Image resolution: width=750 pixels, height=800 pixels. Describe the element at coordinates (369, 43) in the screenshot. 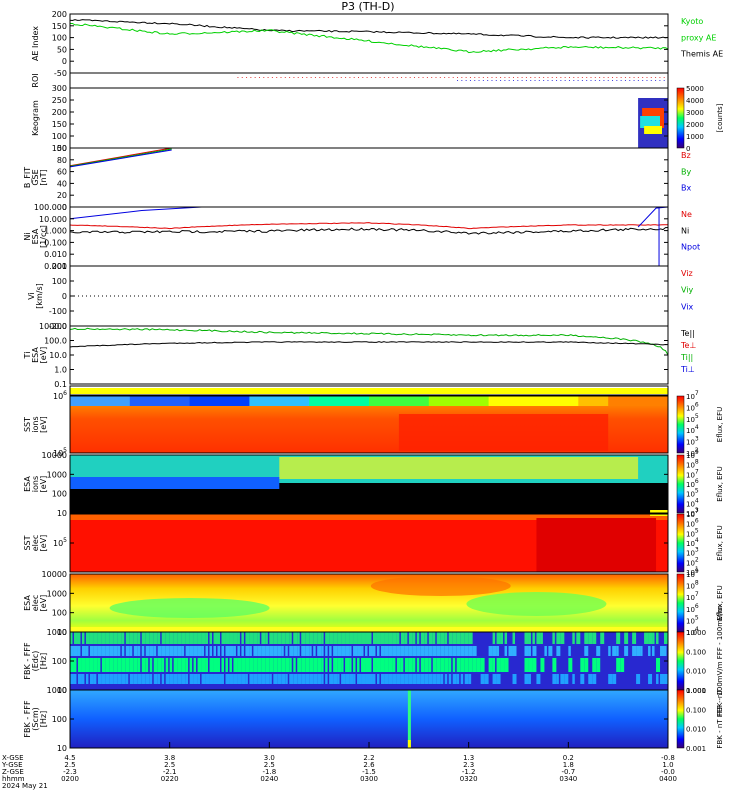

I see `panel-frame-ae` at that location.